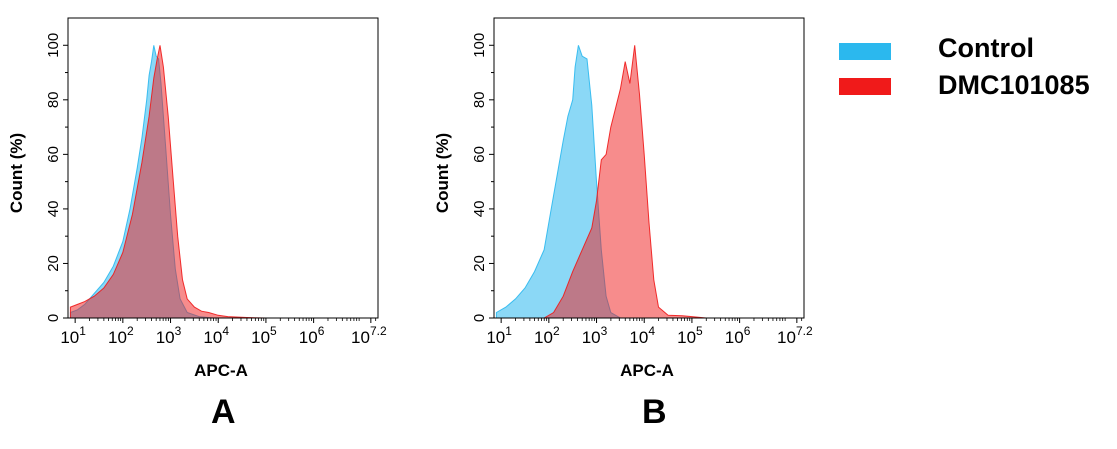 The height and width of the screenshot is (449, 1117). Describe the element at coordinates (865, 86) in the screenshot. I see `legend-swatch-dmc101085` at that location.